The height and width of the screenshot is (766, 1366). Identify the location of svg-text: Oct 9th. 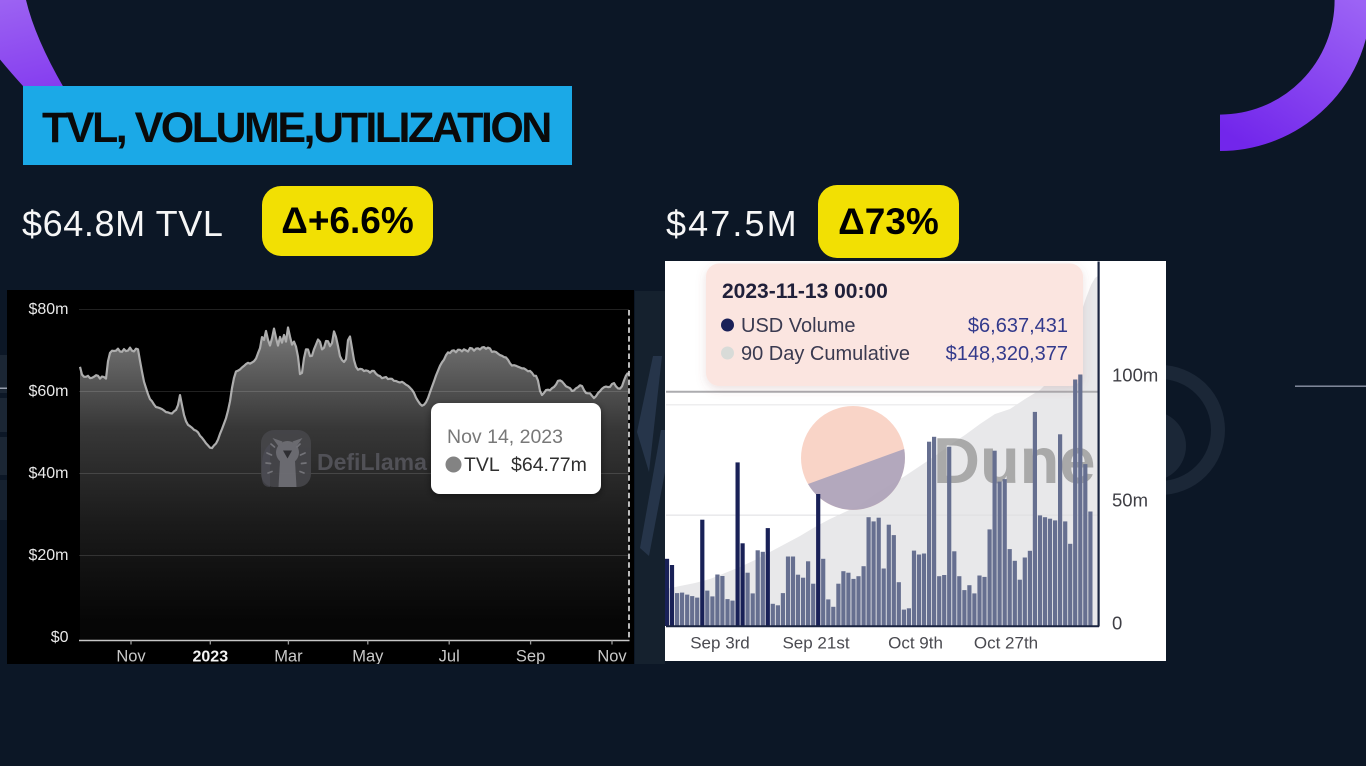
(915, 643).